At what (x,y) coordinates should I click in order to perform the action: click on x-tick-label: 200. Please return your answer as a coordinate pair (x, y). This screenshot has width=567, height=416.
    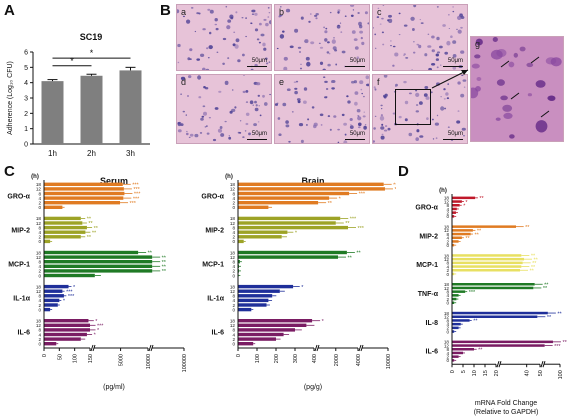
    Looking at the image, I should click on (277, 358).